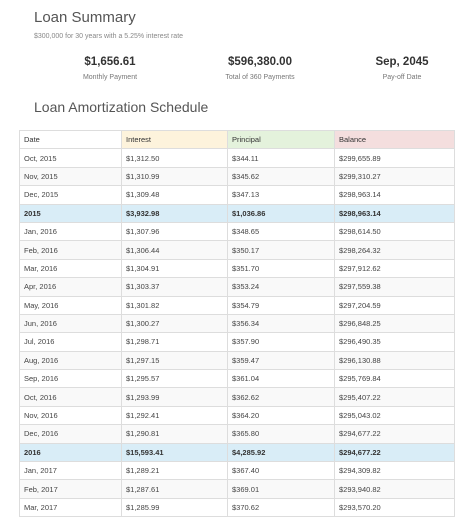 This screenshot has width=474, height=523. Describe the element at coordinates (174, 379) in the screenshot. I see `interest-cell: $1,295.57` at that location.